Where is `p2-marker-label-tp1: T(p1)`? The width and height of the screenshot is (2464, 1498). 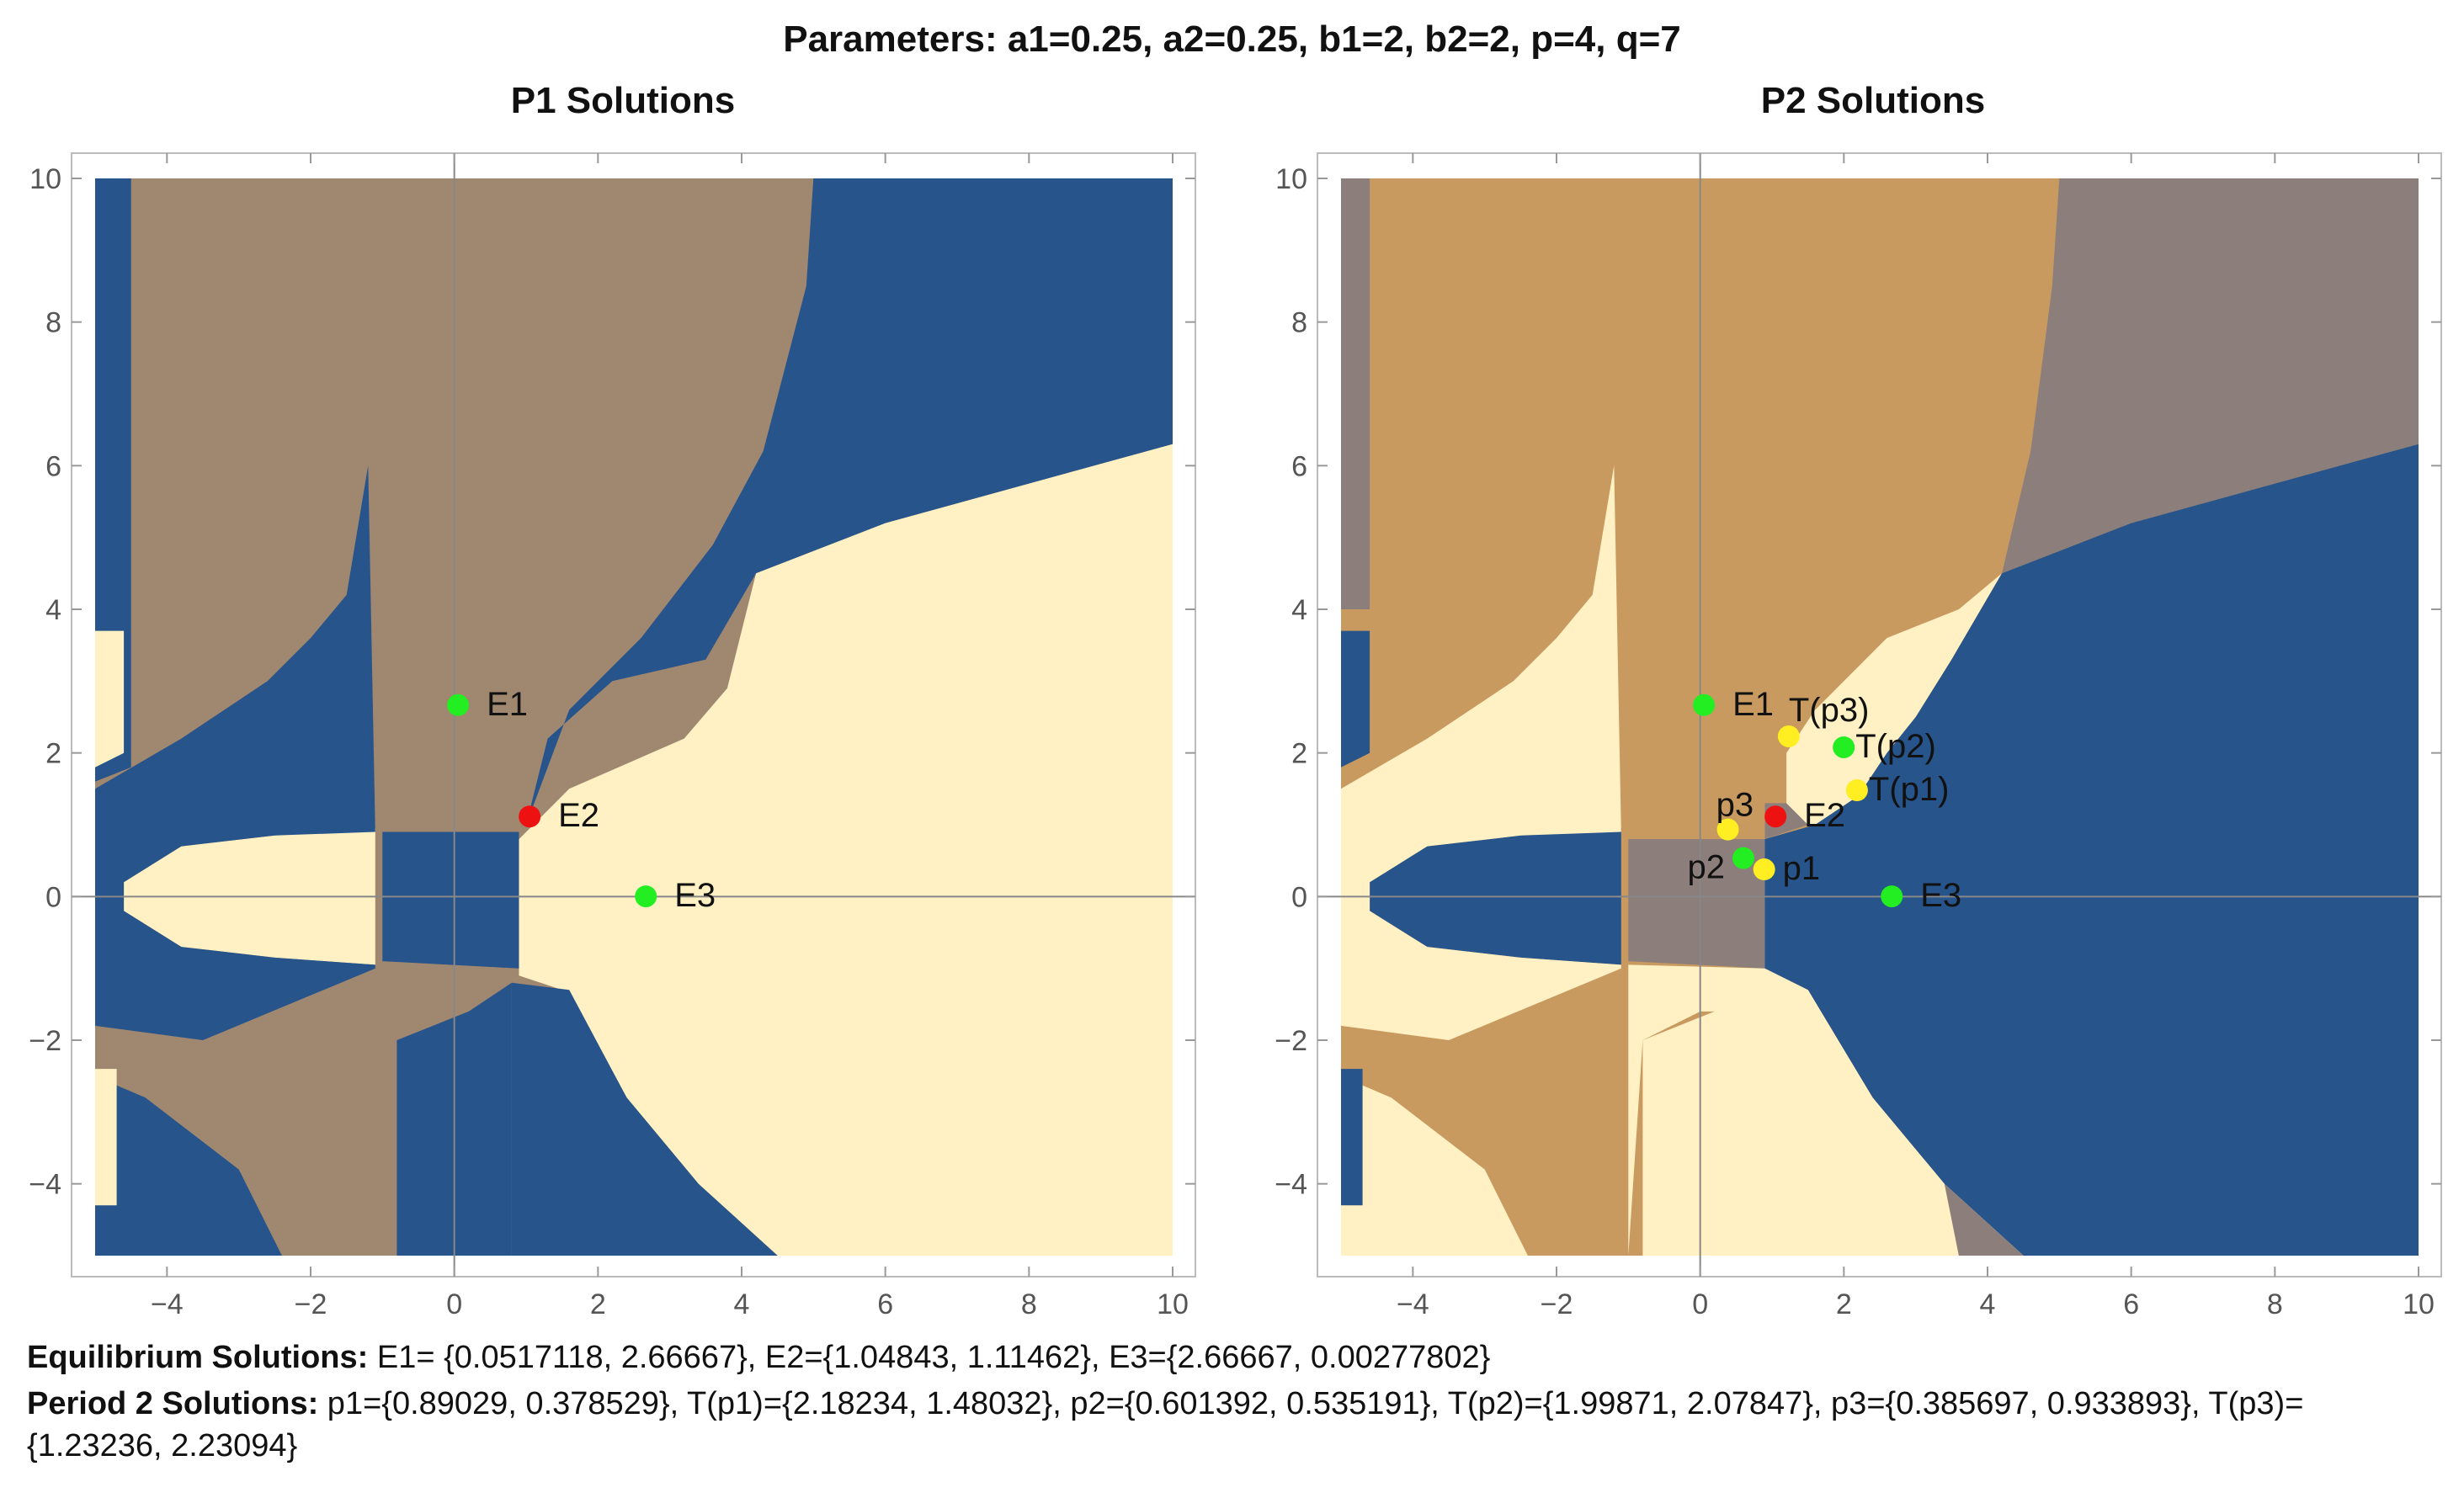
p2-marker-label-tp1: T(p1) is located at coordinates (1909, 789).